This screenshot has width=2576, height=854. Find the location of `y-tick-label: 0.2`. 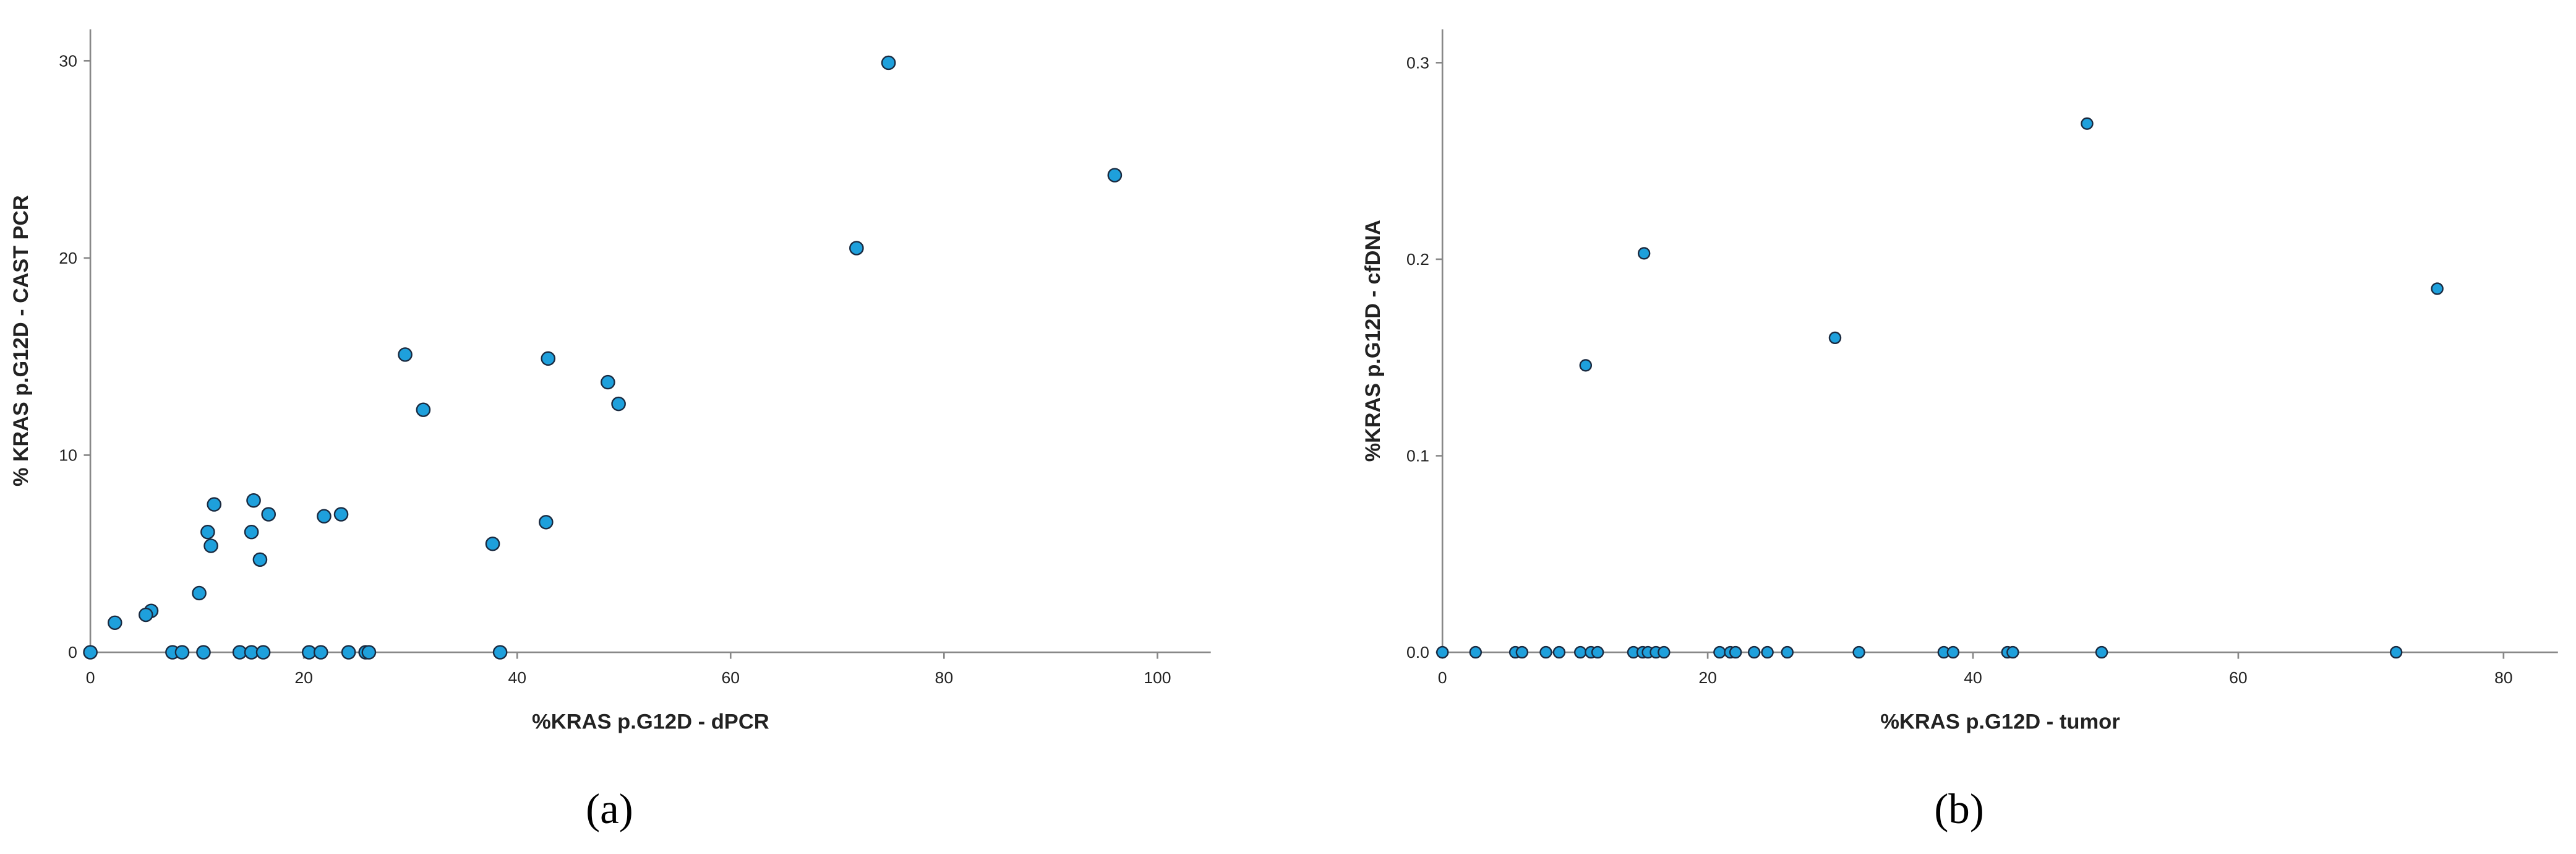

y-tick-label: 0.2 is located at coordinates (1418, 259).